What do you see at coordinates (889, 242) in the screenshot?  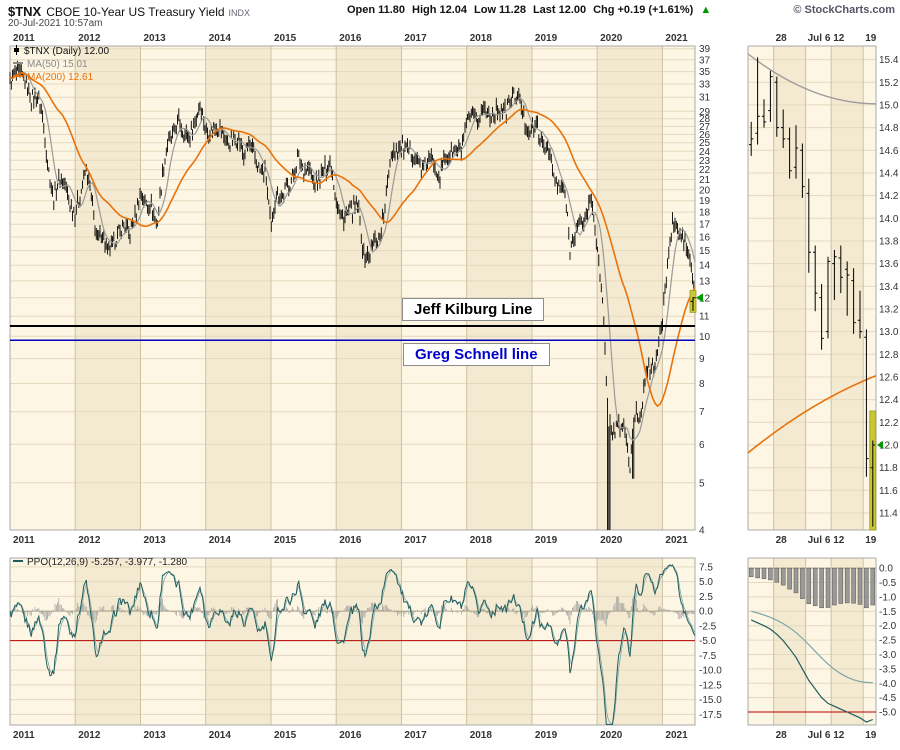 I see `svg-text: 13.8` at bounding box center [889, 242].